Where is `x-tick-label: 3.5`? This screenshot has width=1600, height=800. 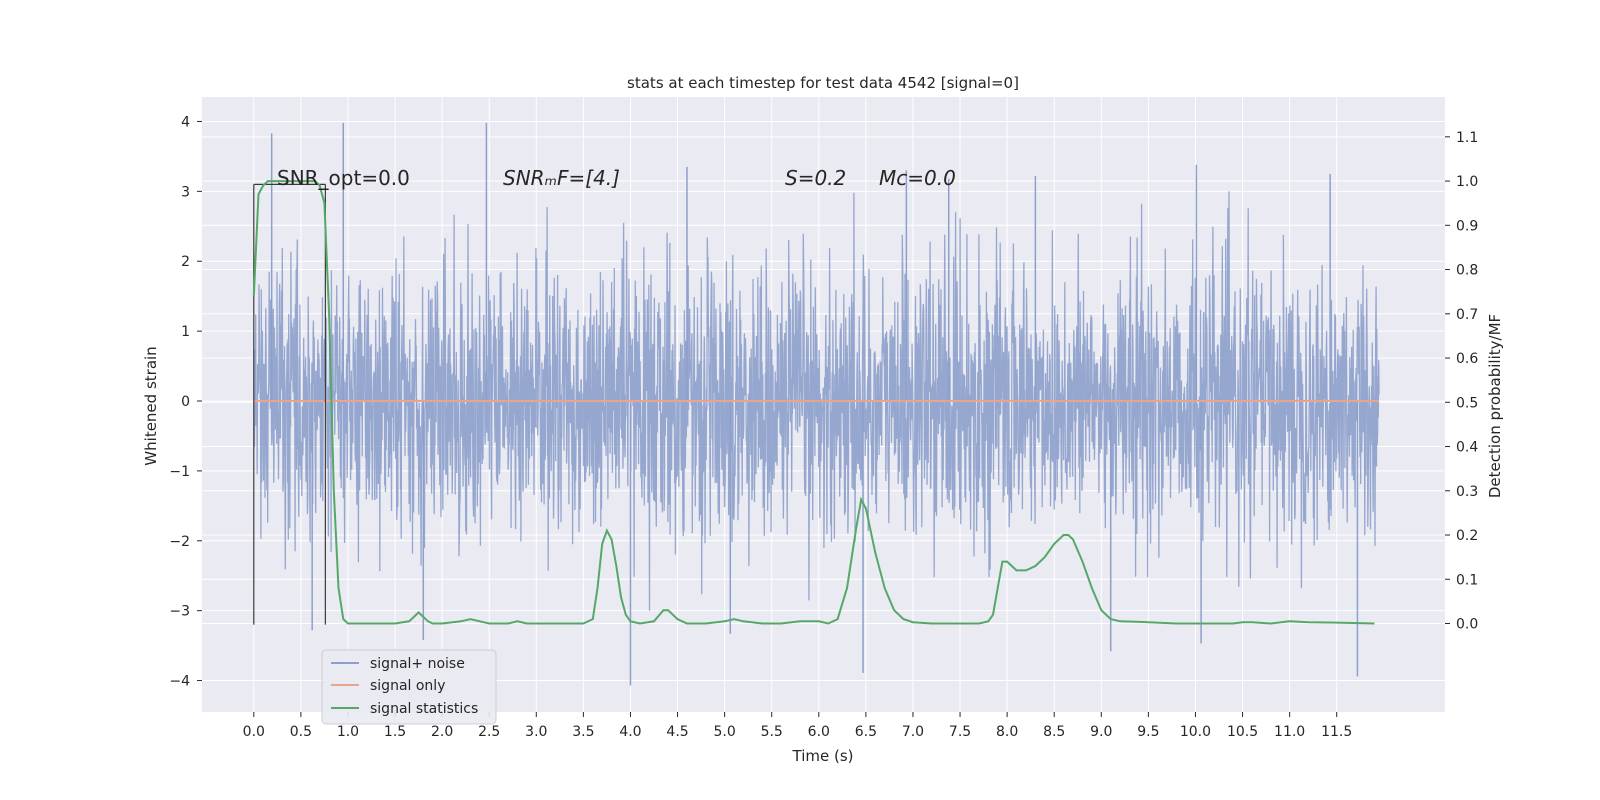 x-tick-label: 3.5 is located at coordinates (583, 732).